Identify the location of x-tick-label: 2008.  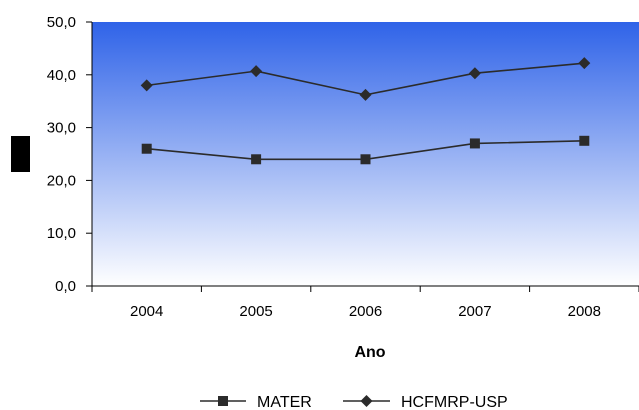
(584, 311).